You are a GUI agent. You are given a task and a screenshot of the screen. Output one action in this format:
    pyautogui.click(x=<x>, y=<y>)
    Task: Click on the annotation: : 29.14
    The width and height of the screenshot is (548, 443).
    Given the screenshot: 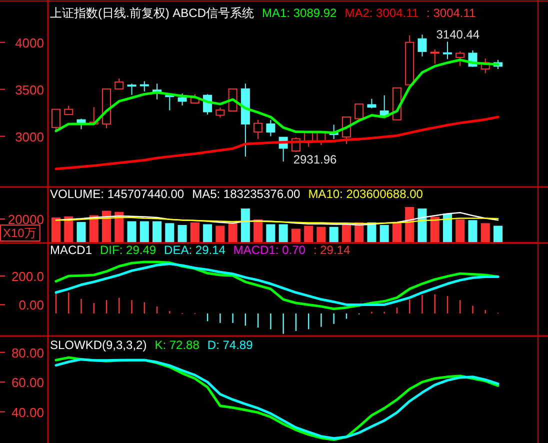 What is the action you would take?
    pyautogui.click(x=331, y=250)
    